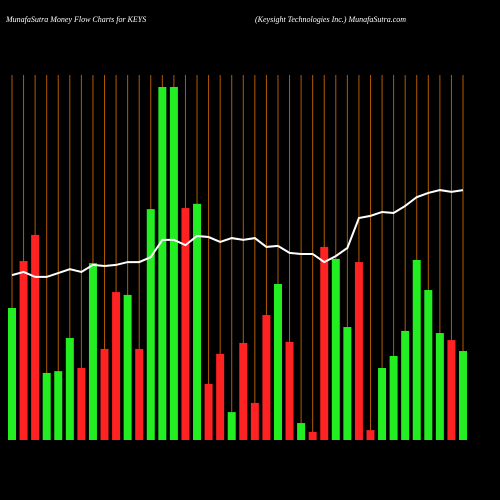  What do you see at coordinates (75, 19) in the screenshot?
I see `chart-title: MunafaSutra Money Flow Charts for KEYS` at bounding box center [75, 19].